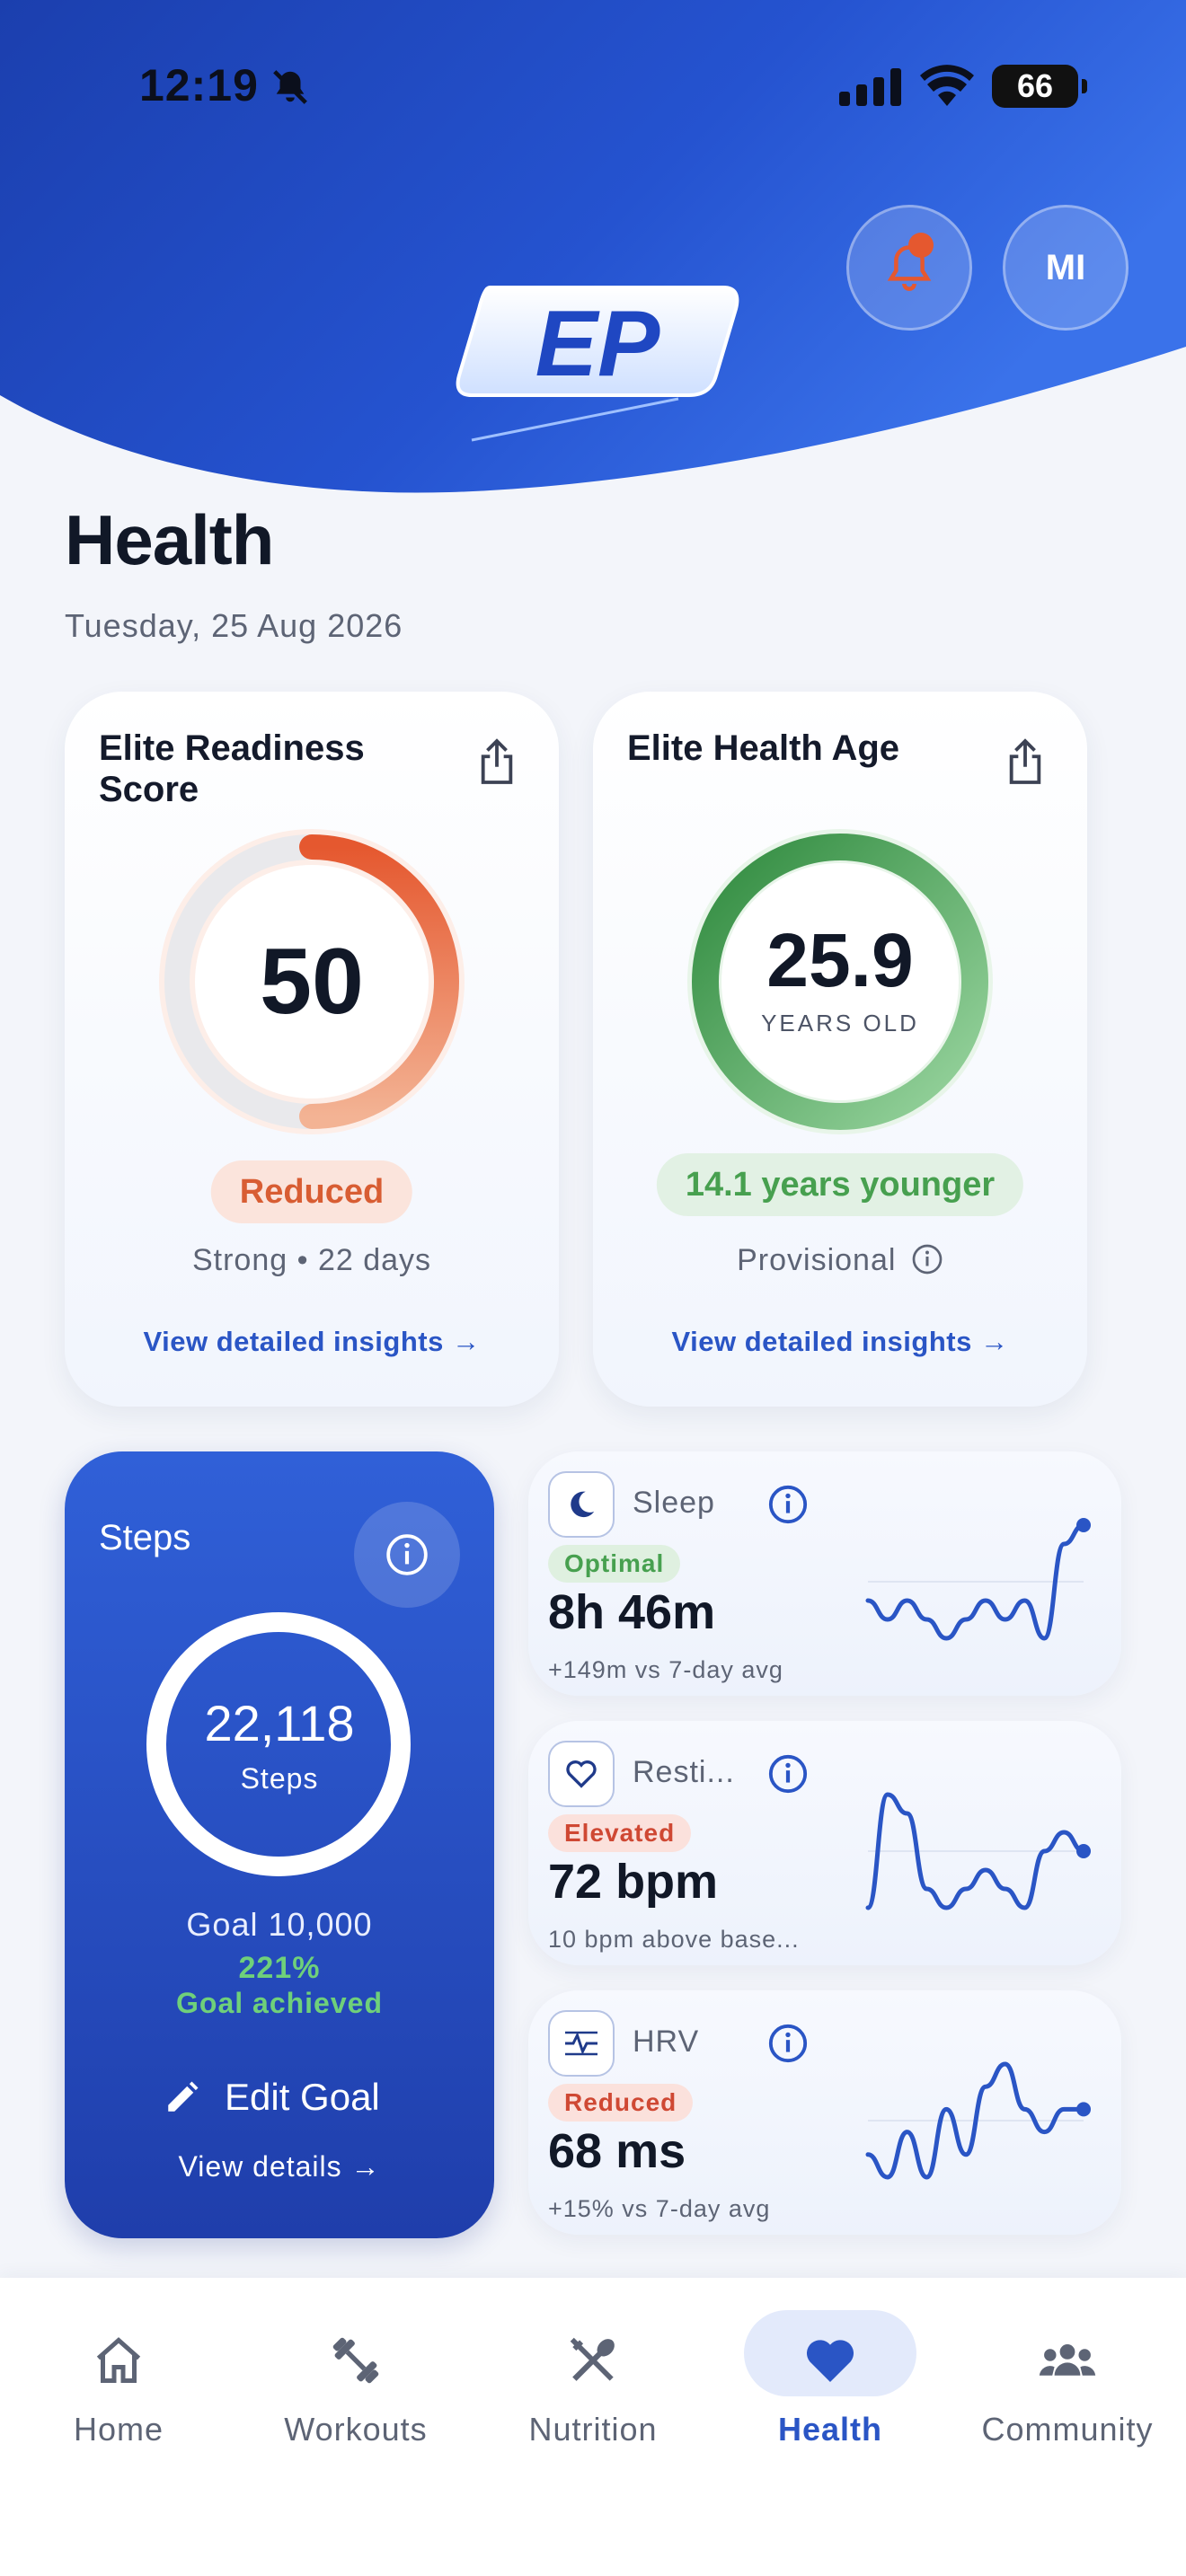 This screenshot has width=1186, height=2576. I want to click on hrv-waveform-icon, so click(581, 2043).